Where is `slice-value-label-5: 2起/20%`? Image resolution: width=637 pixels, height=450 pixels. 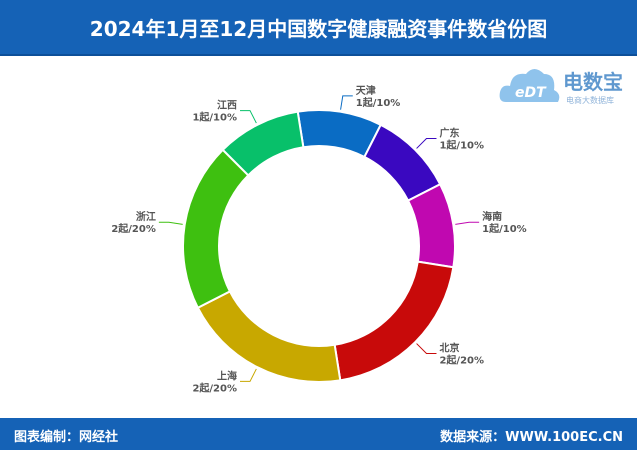 slice-value-label-5: 2起/20% is located at coordinates (133, 228).